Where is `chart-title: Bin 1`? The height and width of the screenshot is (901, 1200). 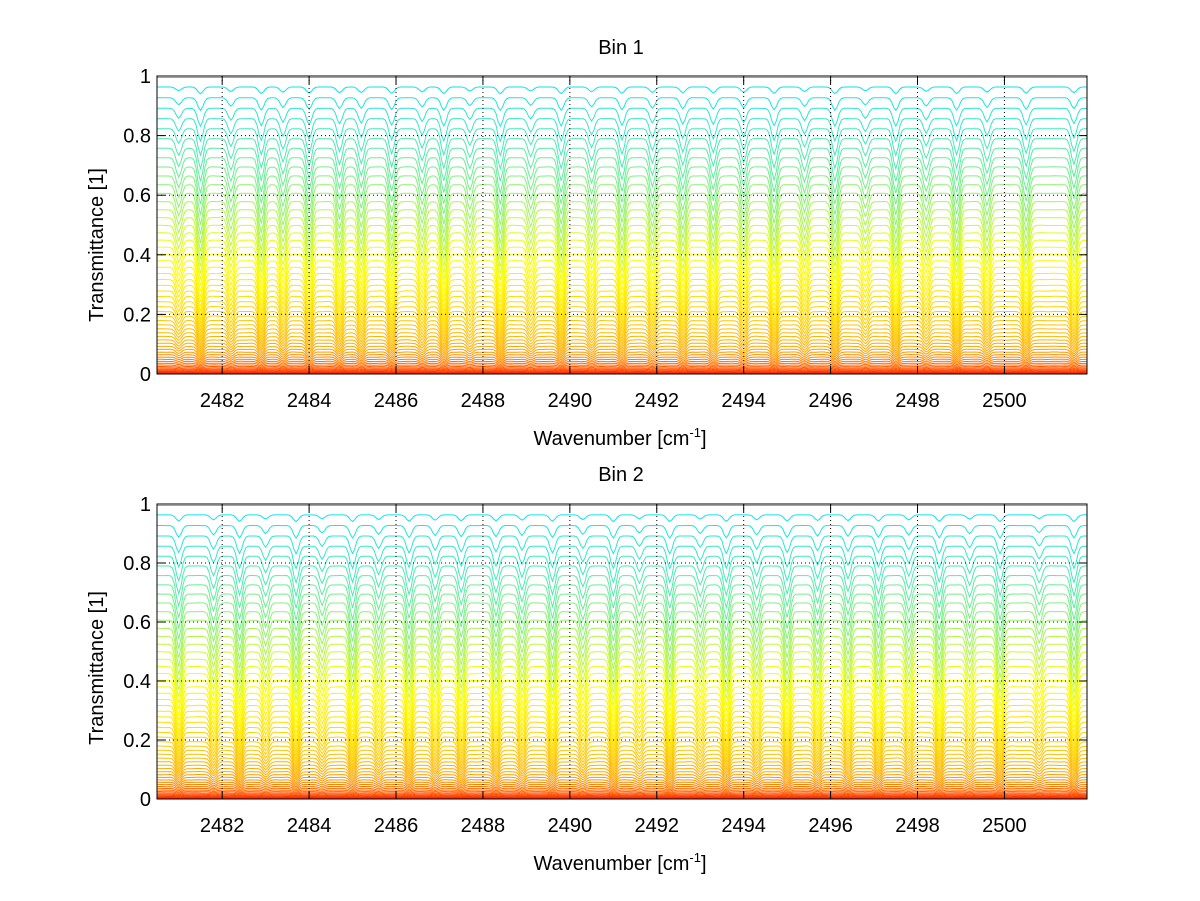
chart-title: Bin 1 is located at coordinates (621, 48).